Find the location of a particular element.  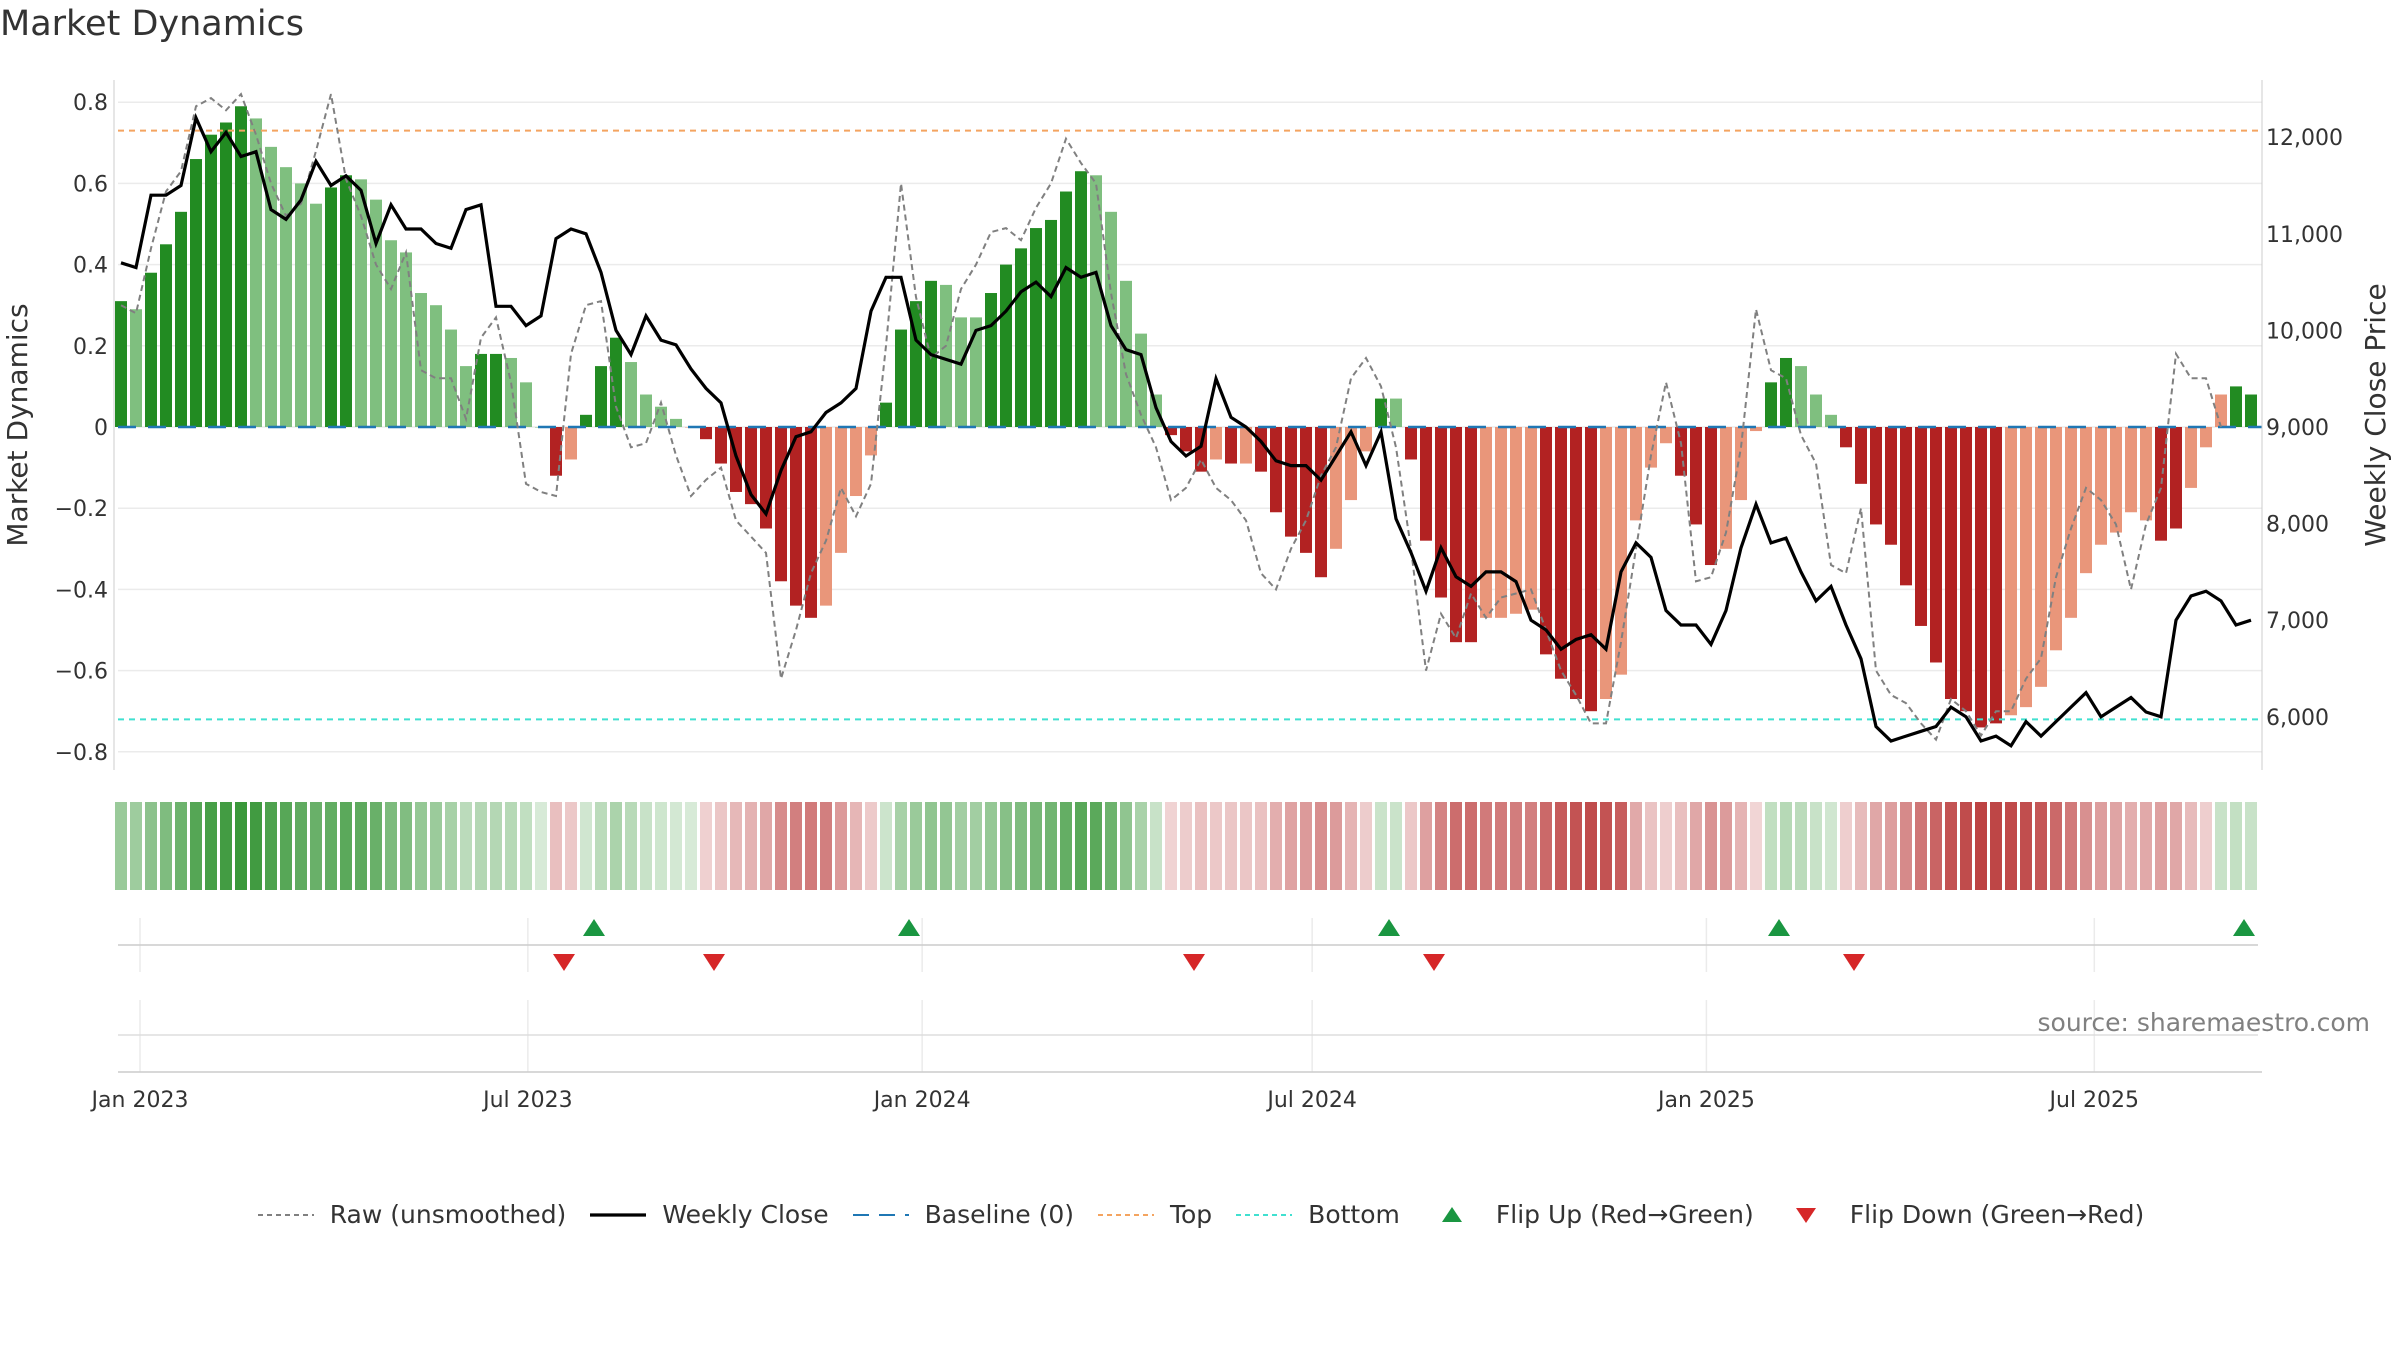

y2-tick-label: 6,000 is located at coordinates (2297, 718).